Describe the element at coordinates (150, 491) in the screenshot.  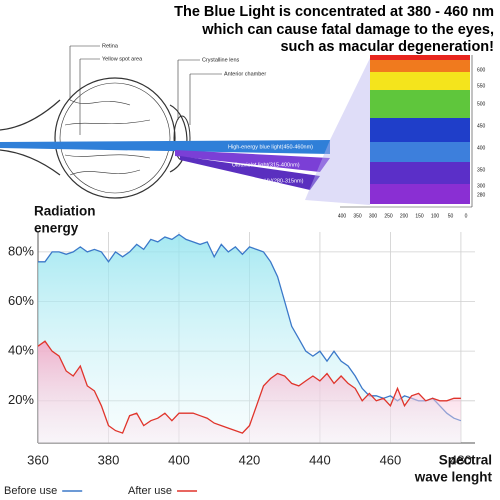
I see `legend-label: After use` at that location.